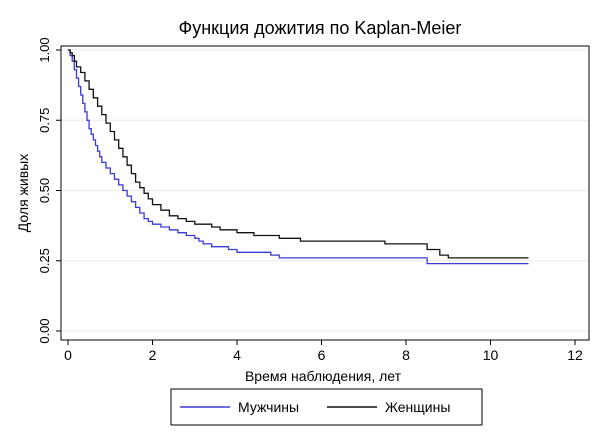 Image resolution: width=605 pixels, height=439 pixels. I want to click on y-tick-label: 0.25, so click(44, 260).